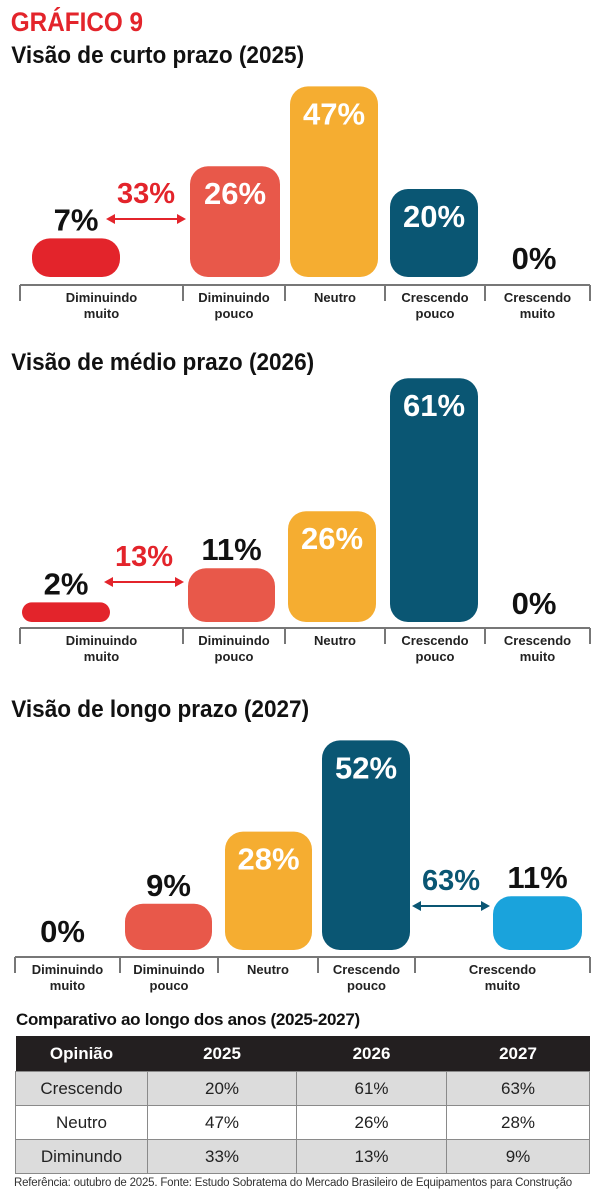 This screenshot has width=605, height=1200. What do you see at coordinates (518, 1122) in the screenshot?
I see `table-cell: 28%` at bounding box center [518, 1122].